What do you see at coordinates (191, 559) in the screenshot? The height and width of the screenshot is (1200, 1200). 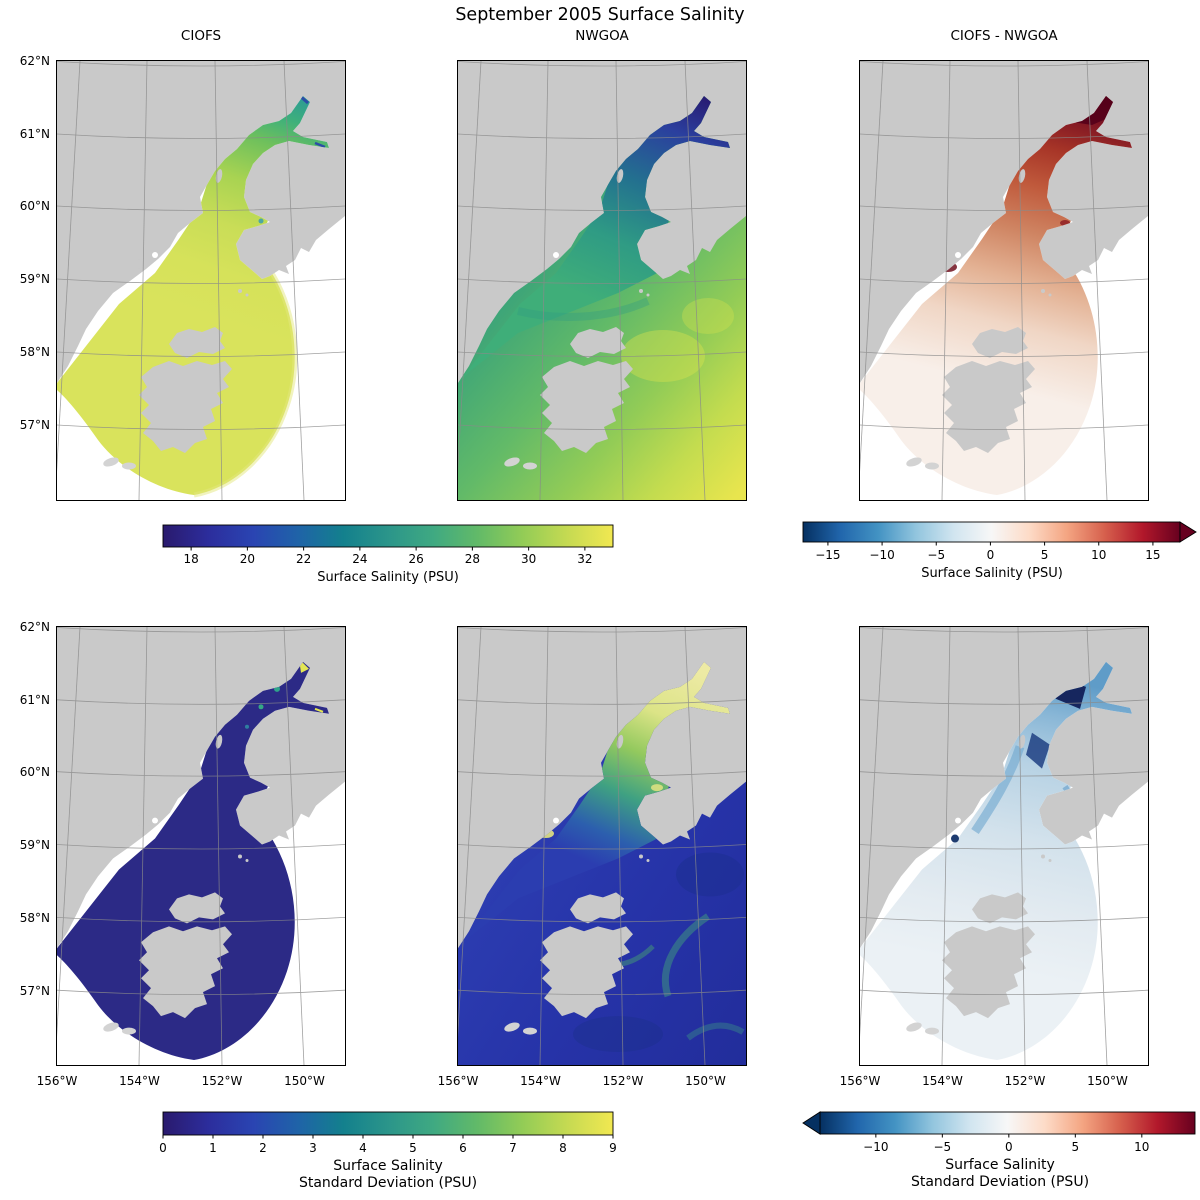 I see `colorbar-tick-label: 18` at bounding box center [191, 559].